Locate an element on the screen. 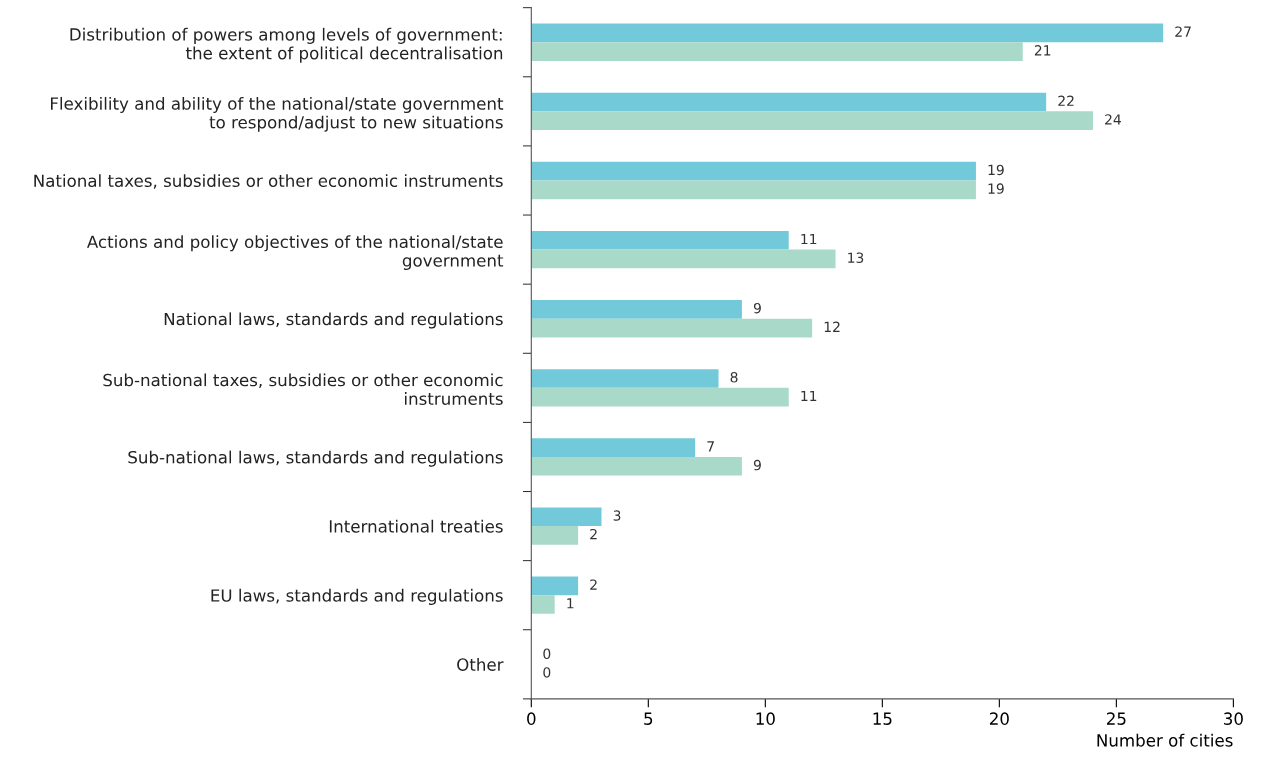  data-label: 22 is located at coordinates (1066, 100).